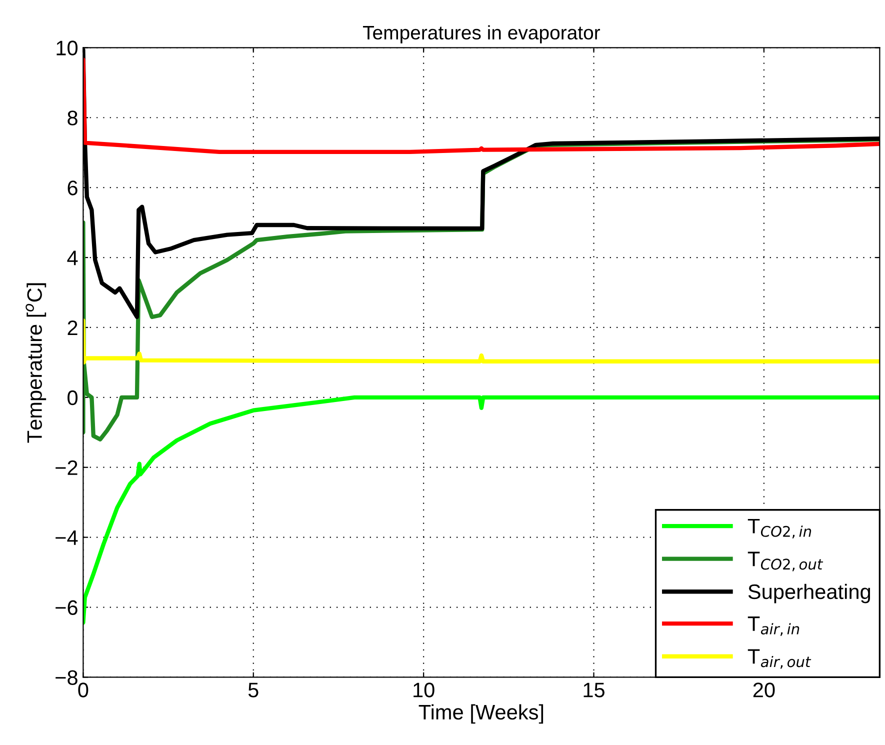  What do you see at coordinates (73, 118) in the screenshot?
I see `y-tick-label: 8` at bounding box center [73, 118].